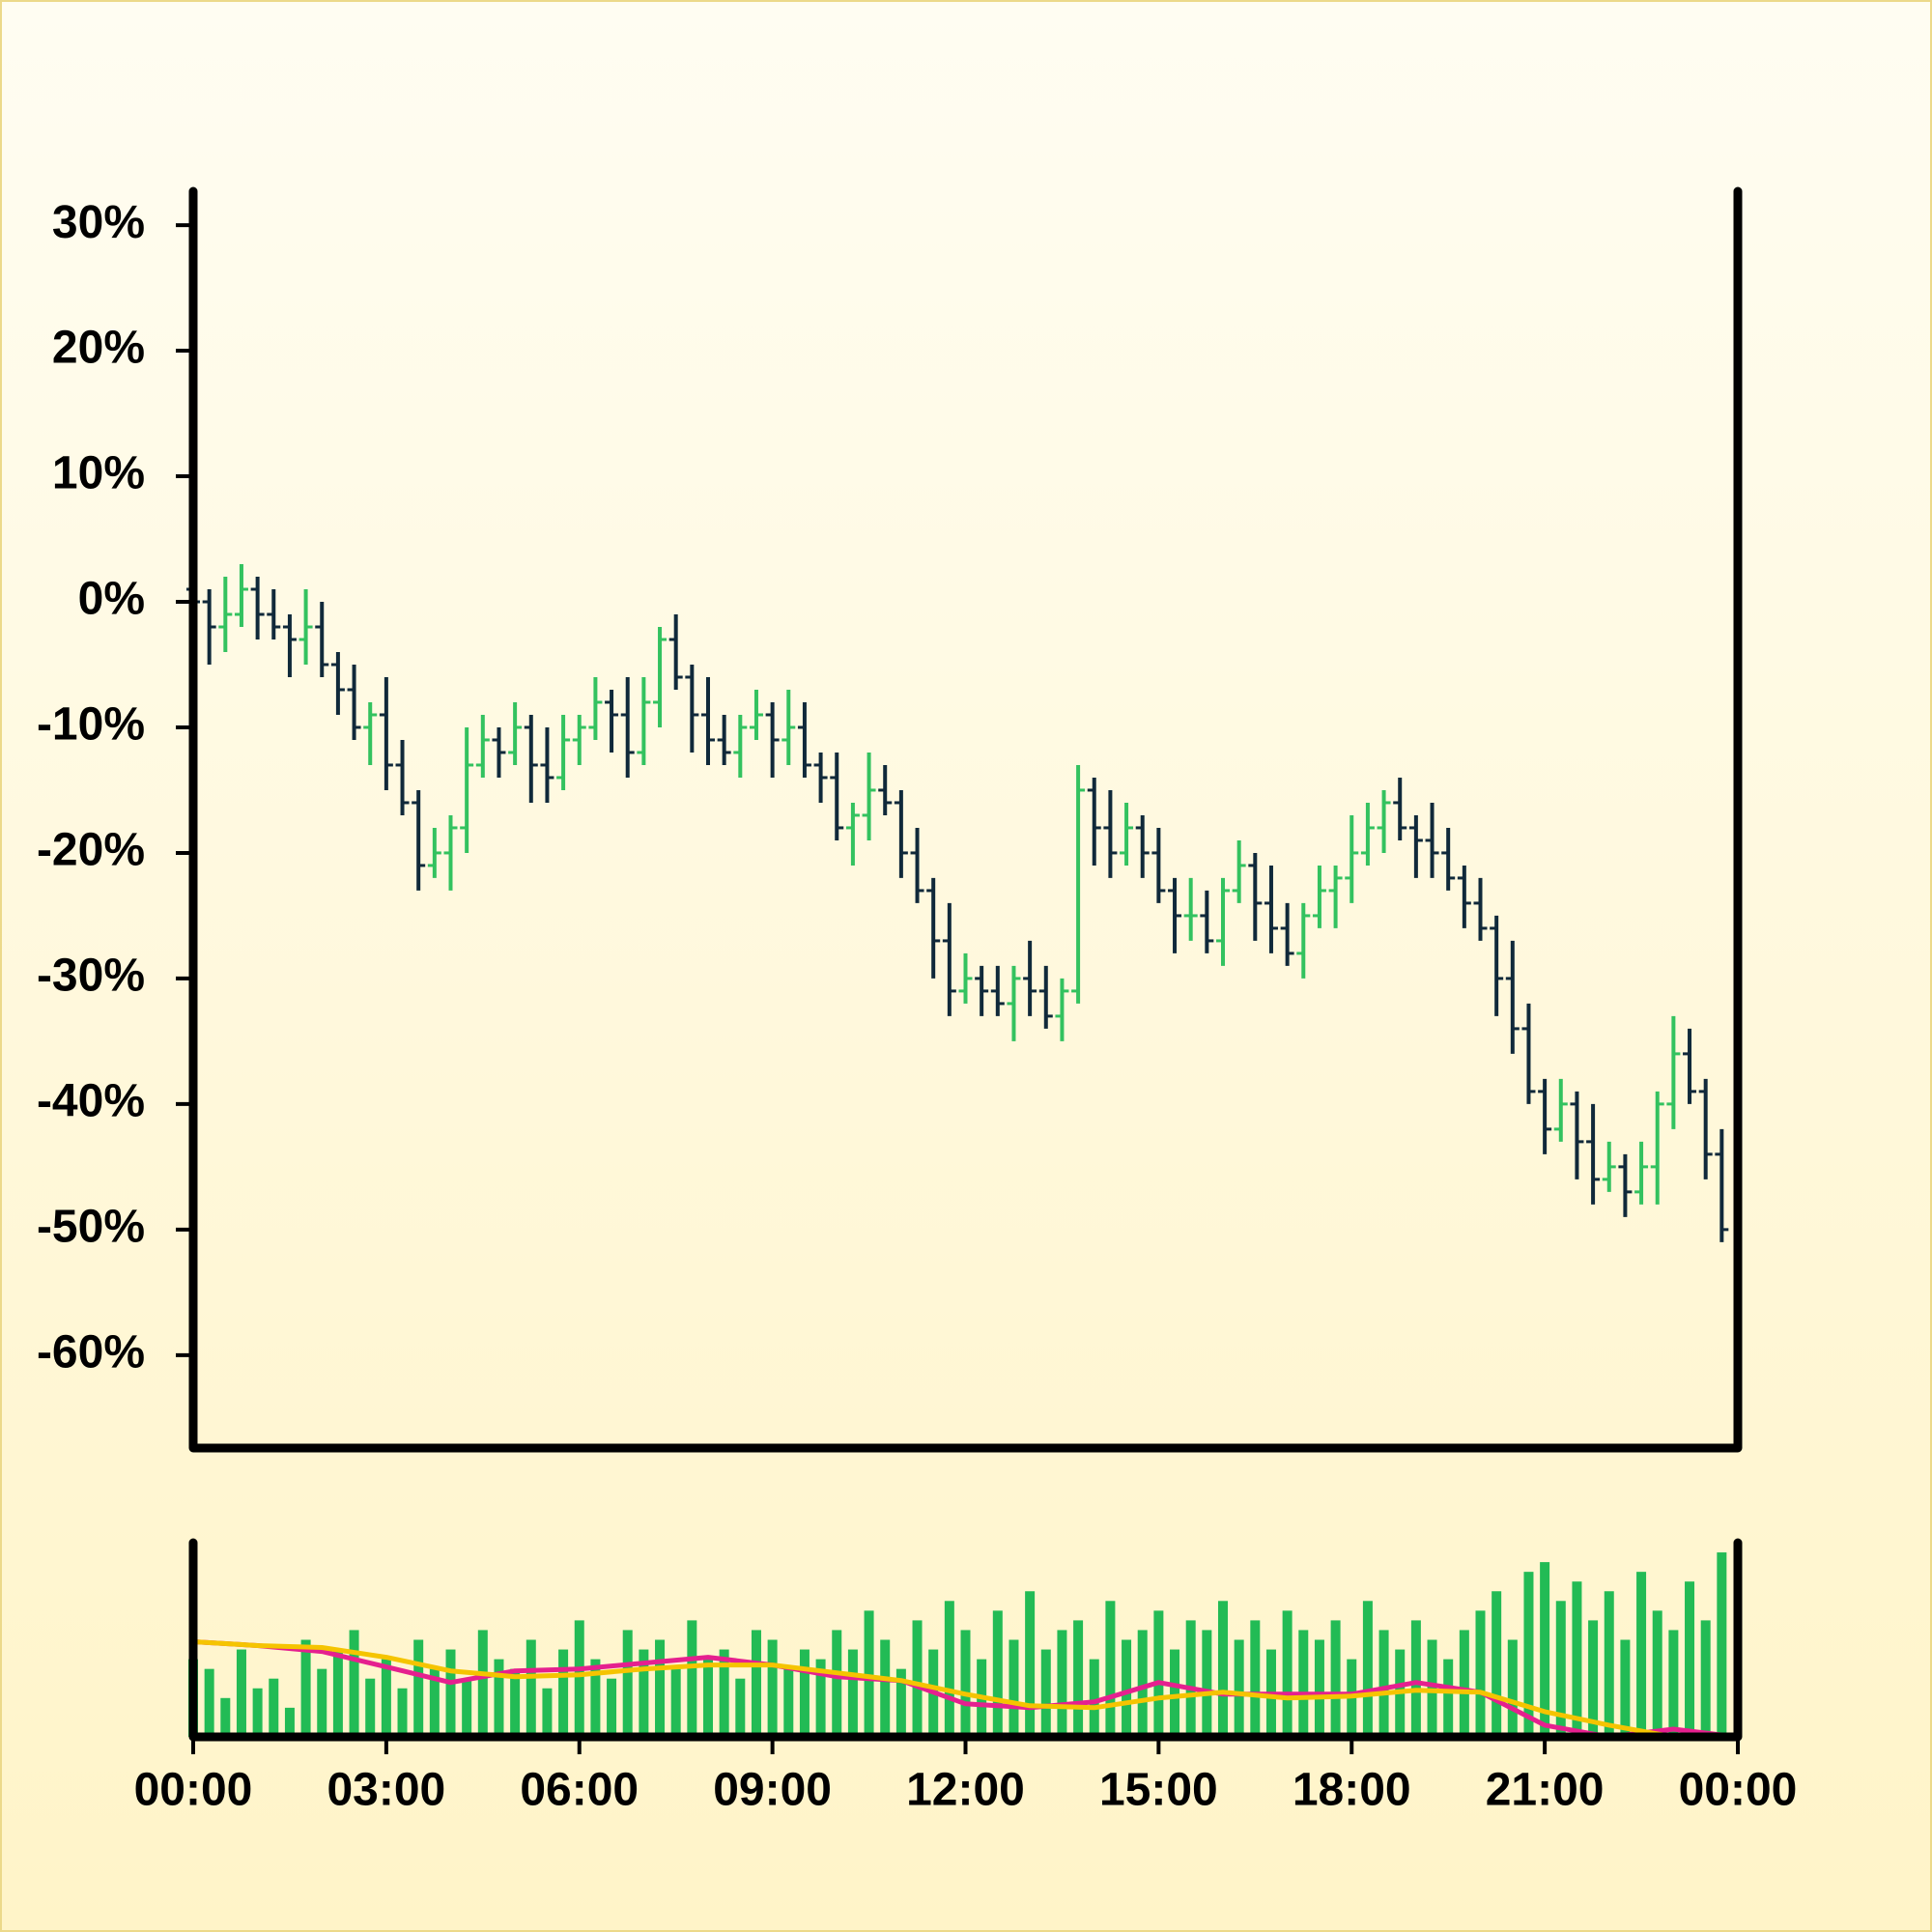  Describe the element at coordinates (1158, 1790) in the screenshot. I see `x-tick-label: 15:00` at that location.